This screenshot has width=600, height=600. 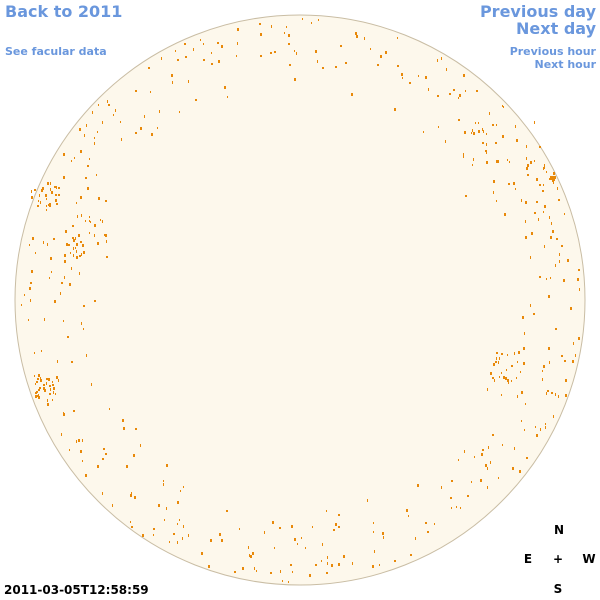 What do you see at coordinates (56, 51) in the screenshot?
I see `facular-link: See facular data` at bounding box center [56, 51].